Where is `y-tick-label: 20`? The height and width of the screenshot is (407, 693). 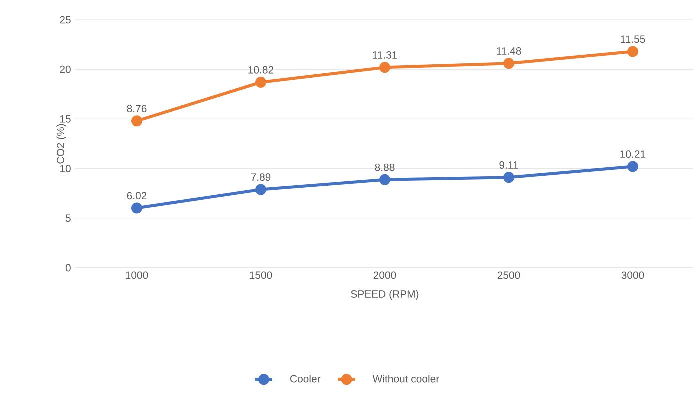
y-tick-label: 20 is located at coordinates (65, 70).